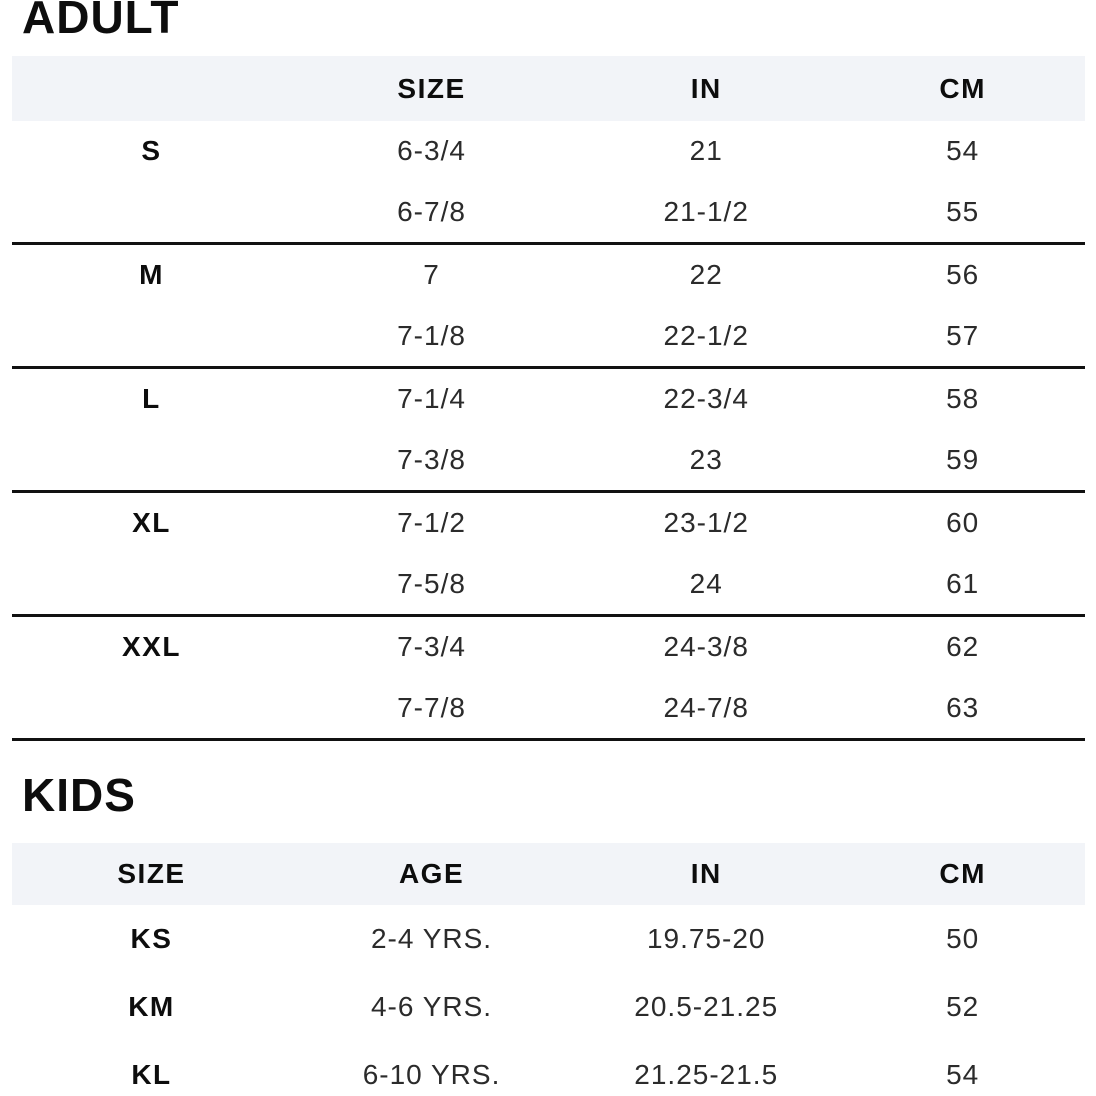  What do you see at coordinates (548, 275) in the screenshot?
I see `table-row: M 7 22 56` at bounding box center [548, 275].